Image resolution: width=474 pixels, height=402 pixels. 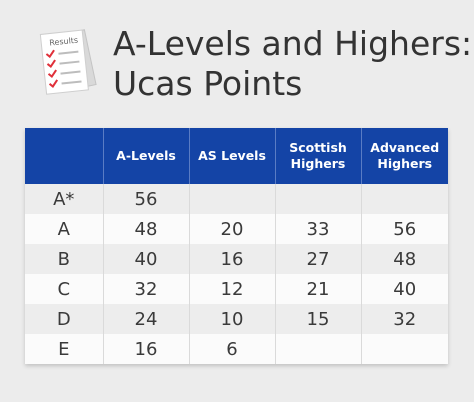 What do you see at coordinates (64, 349) in the screenshot?
I see `grade-cell: E` at bounding box center [64, 349].